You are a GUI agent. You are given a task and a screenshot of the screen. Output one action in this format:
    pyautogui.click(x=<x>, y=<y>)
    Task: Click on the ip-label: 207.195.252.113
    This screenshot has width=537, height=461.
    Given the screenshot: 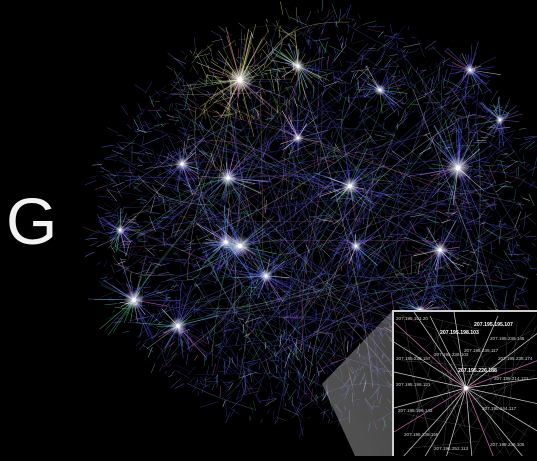 What is the action you would take?
    pyautogui.click(x=451, y=448)
    